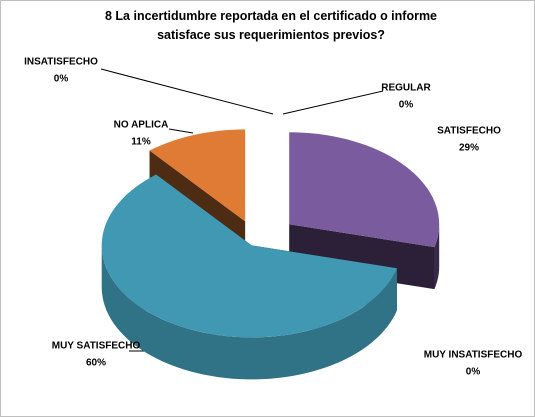  I want to click on data-label-value: 60%, so click(96, 363).